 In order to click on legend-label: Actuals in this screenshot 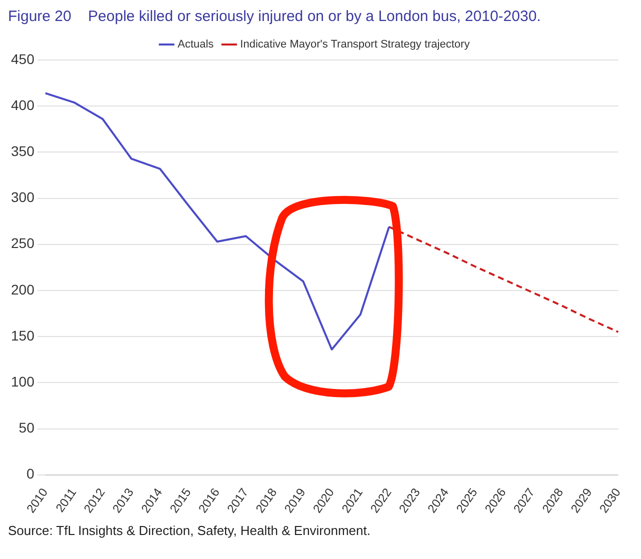, I will do `click(196, 44)`.